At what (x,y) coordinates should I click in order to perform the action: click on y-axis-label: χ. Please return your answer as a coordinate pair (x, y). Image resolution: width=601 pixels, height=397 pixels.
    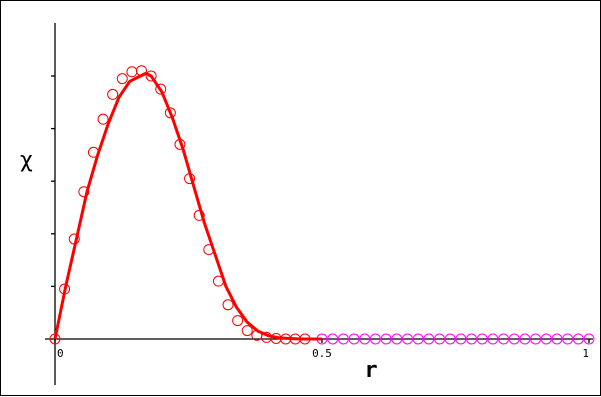
    Looking at the image, I should click on (26, 160).